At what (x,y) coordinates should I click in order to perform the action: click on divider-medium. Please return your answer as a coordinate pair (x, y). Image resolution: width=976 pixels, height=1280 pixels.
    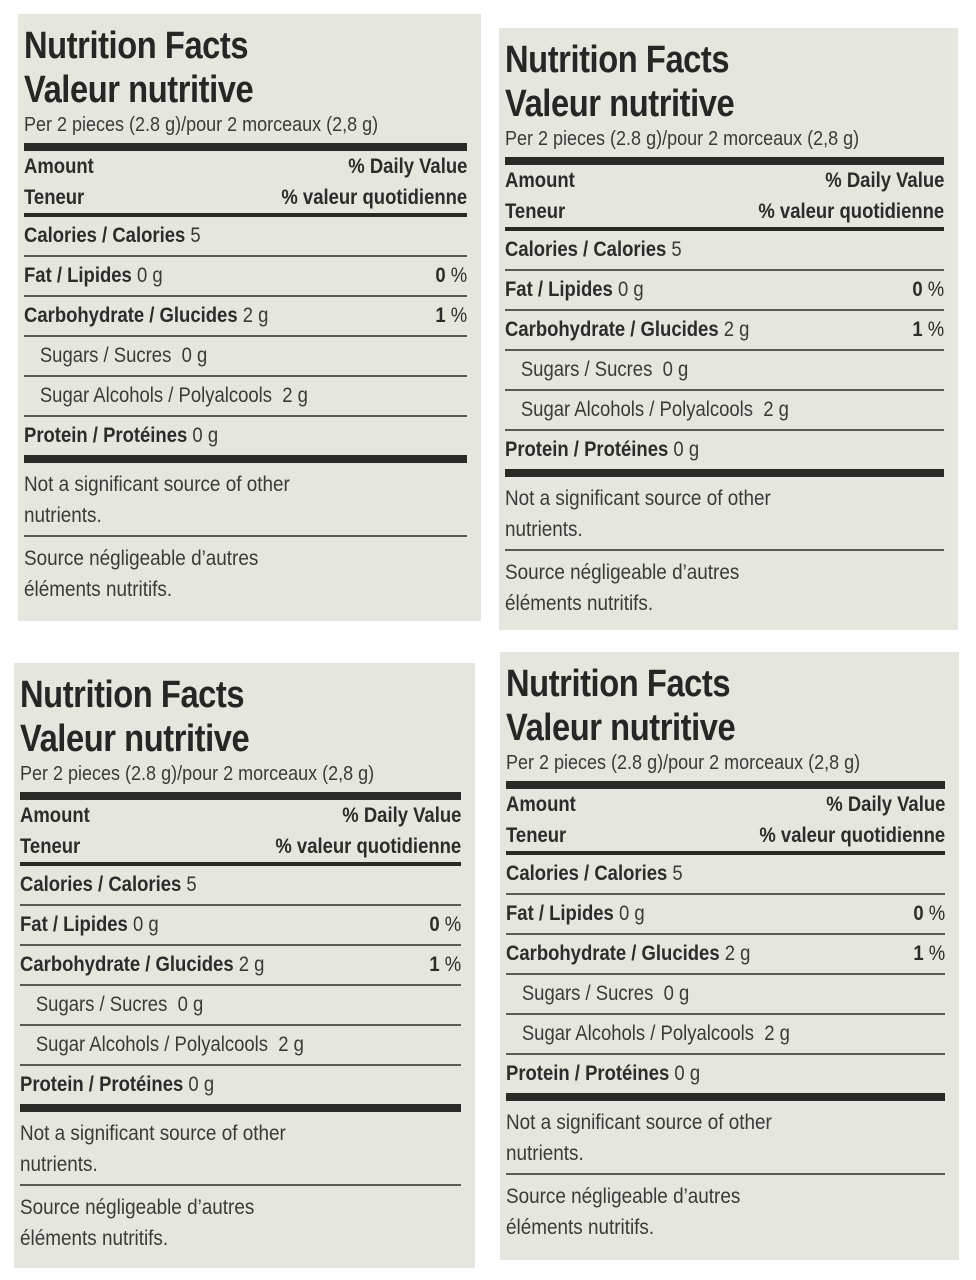
    Looking at the image, I should click on (724, 229).